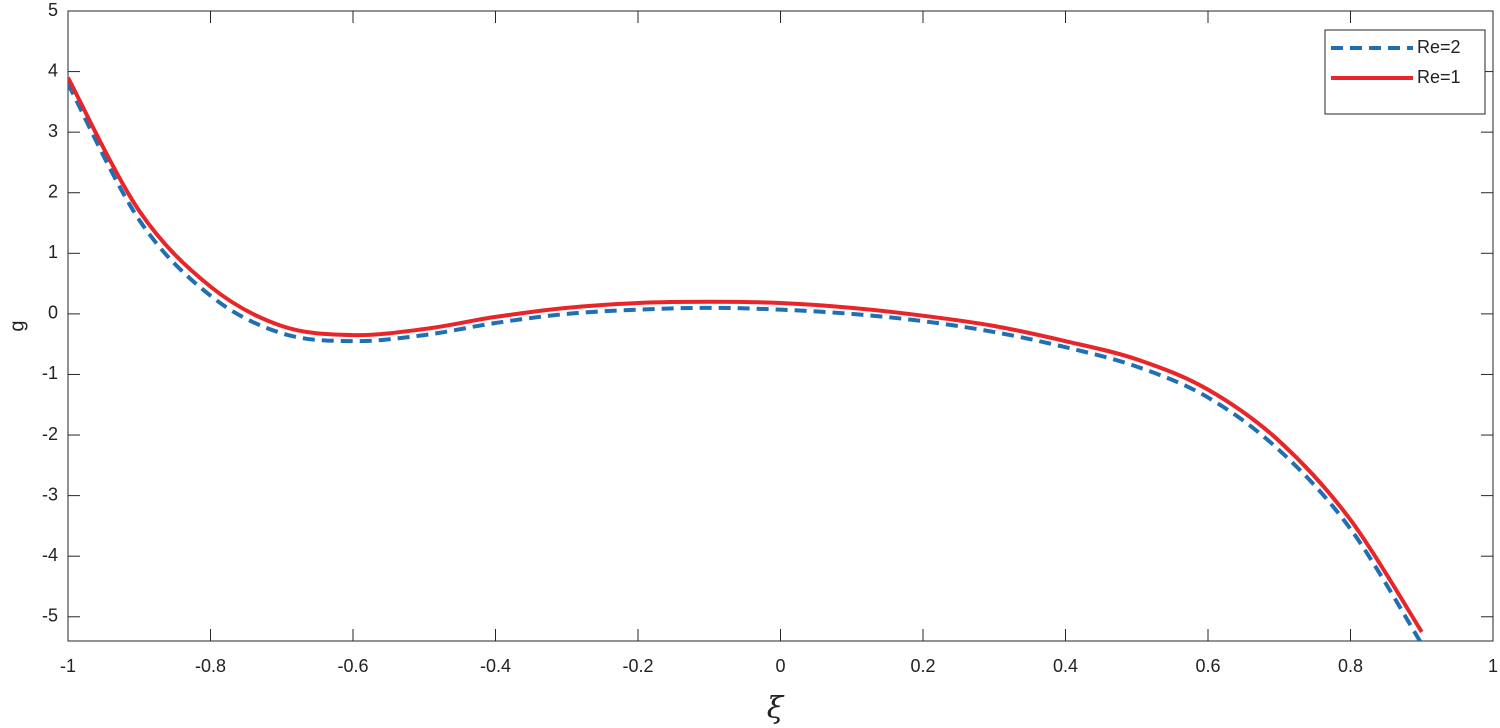 This screenshot has height=728, width=1500. I want to click on y-axis-label: g, so click(17, 325).